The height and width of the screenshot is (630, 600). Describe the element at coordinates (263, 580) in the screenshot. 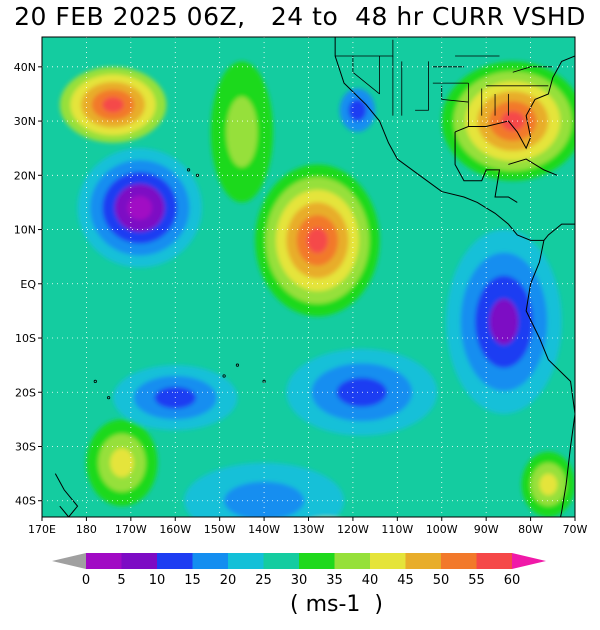

I see `colorbar-label: 25` at that location.